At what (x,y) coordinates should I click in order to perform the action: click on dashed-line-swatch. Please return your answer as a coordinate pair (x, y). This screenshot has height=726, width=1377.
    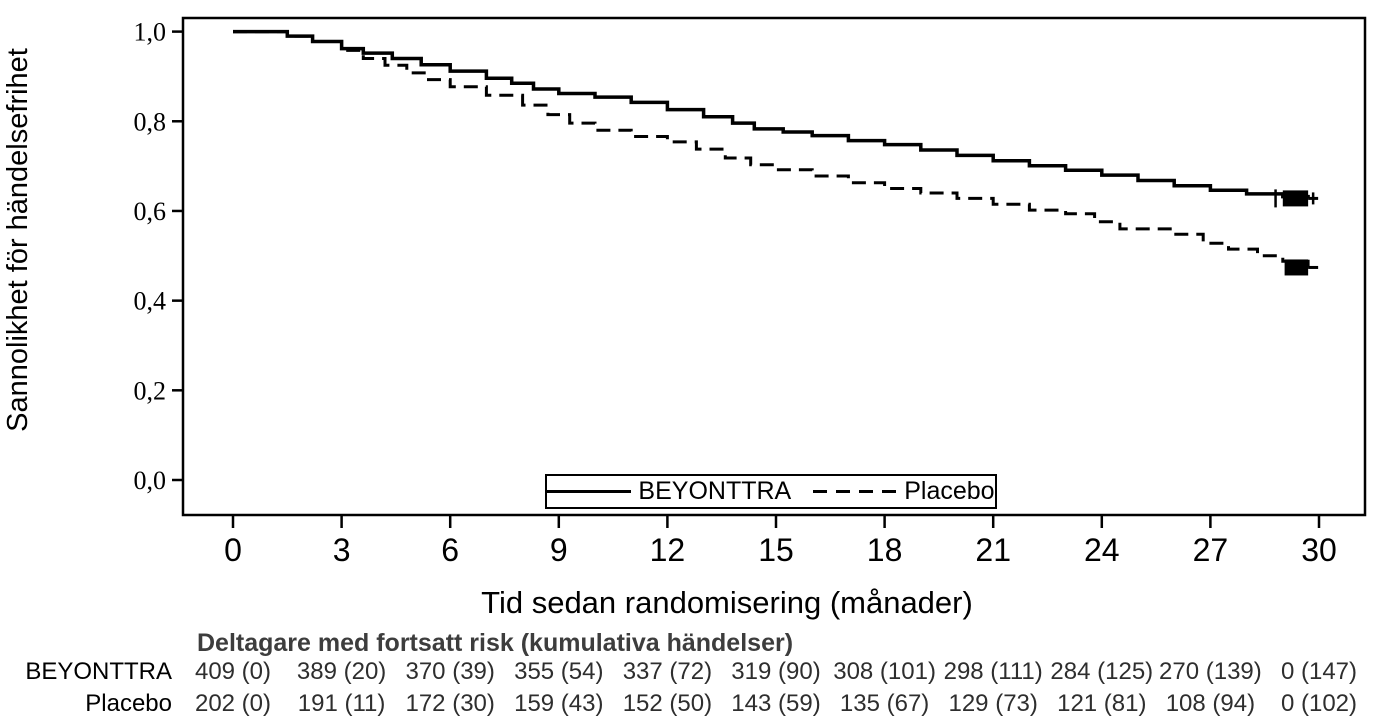
    Looking at the image, I should click on (855, 491).